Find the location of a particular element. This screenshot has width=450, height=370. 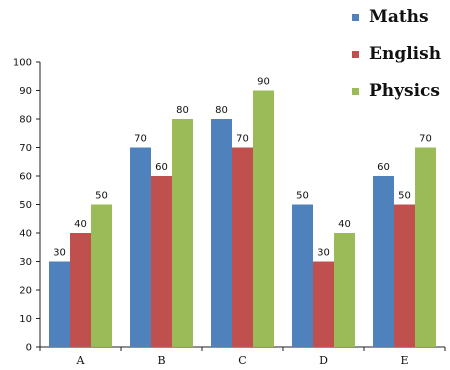

data-label: 90 is located at coordinates (263, 82).